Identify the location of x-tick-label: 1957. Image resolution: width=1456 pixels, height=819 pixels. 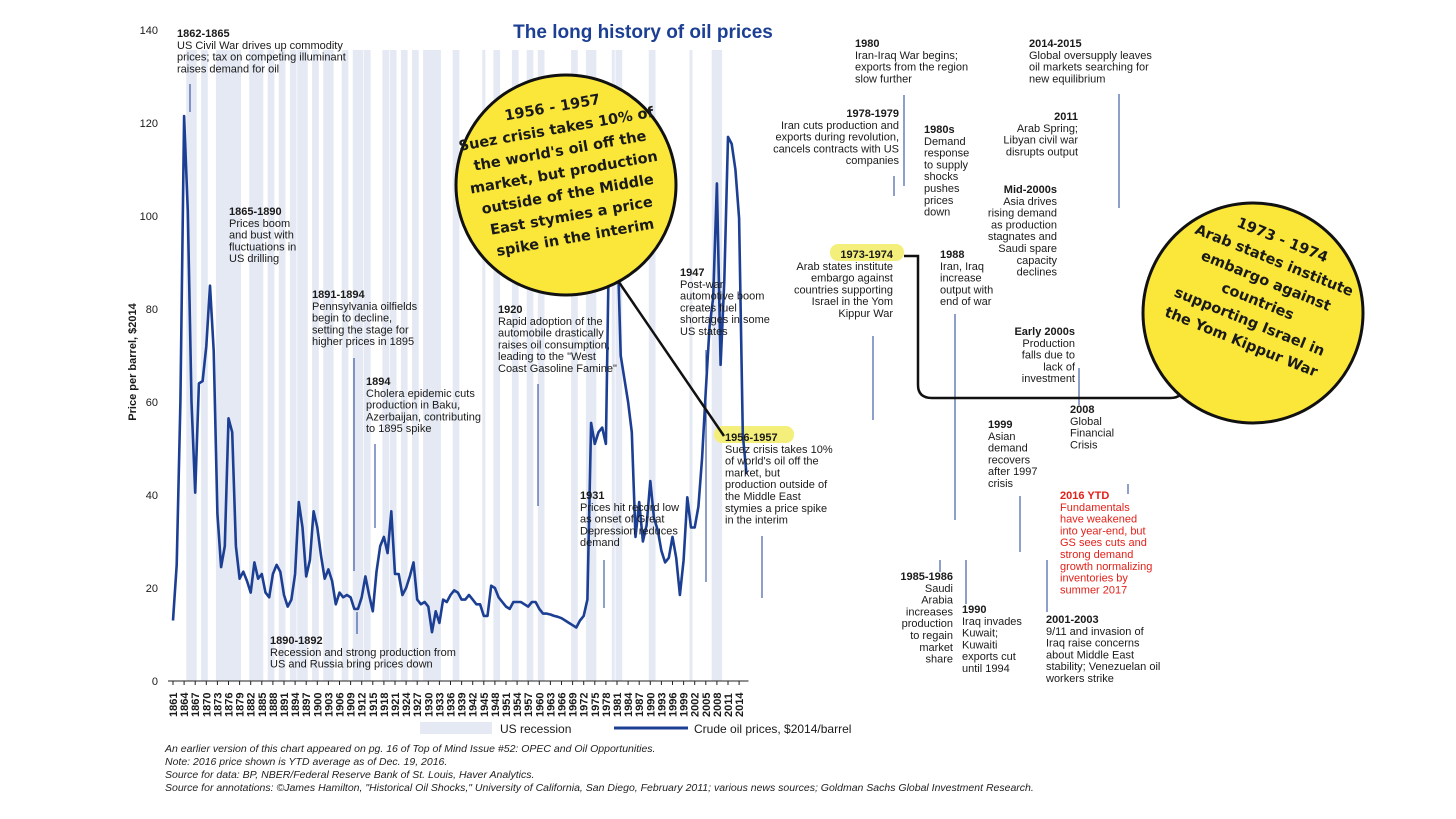
(529, 705).